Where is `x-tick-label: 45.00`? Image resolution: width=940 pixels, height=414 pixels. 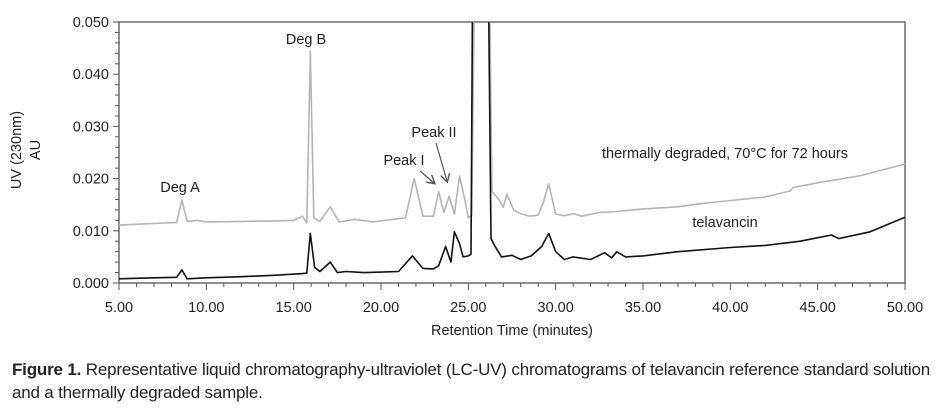 x-tick-label: 45.00 is located at coordinates (818, 308).